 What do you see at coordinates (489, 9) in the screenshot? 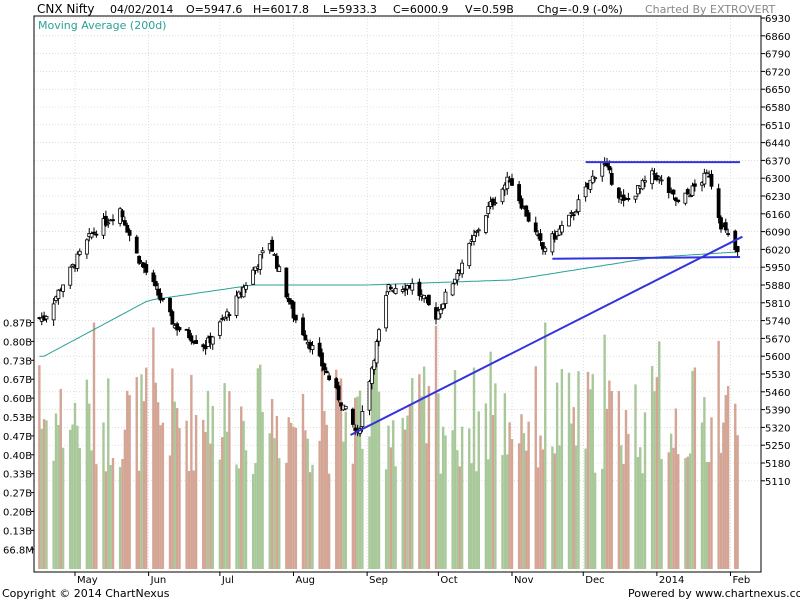
I see `volume-value: V=0.59B` at bounding box center [489, 9].